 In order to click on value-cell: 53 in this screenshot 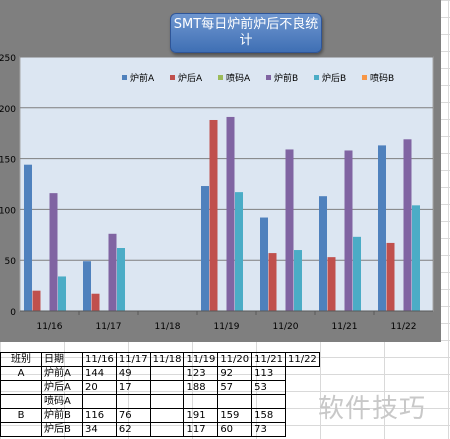, I will do `click(268, 387)`.